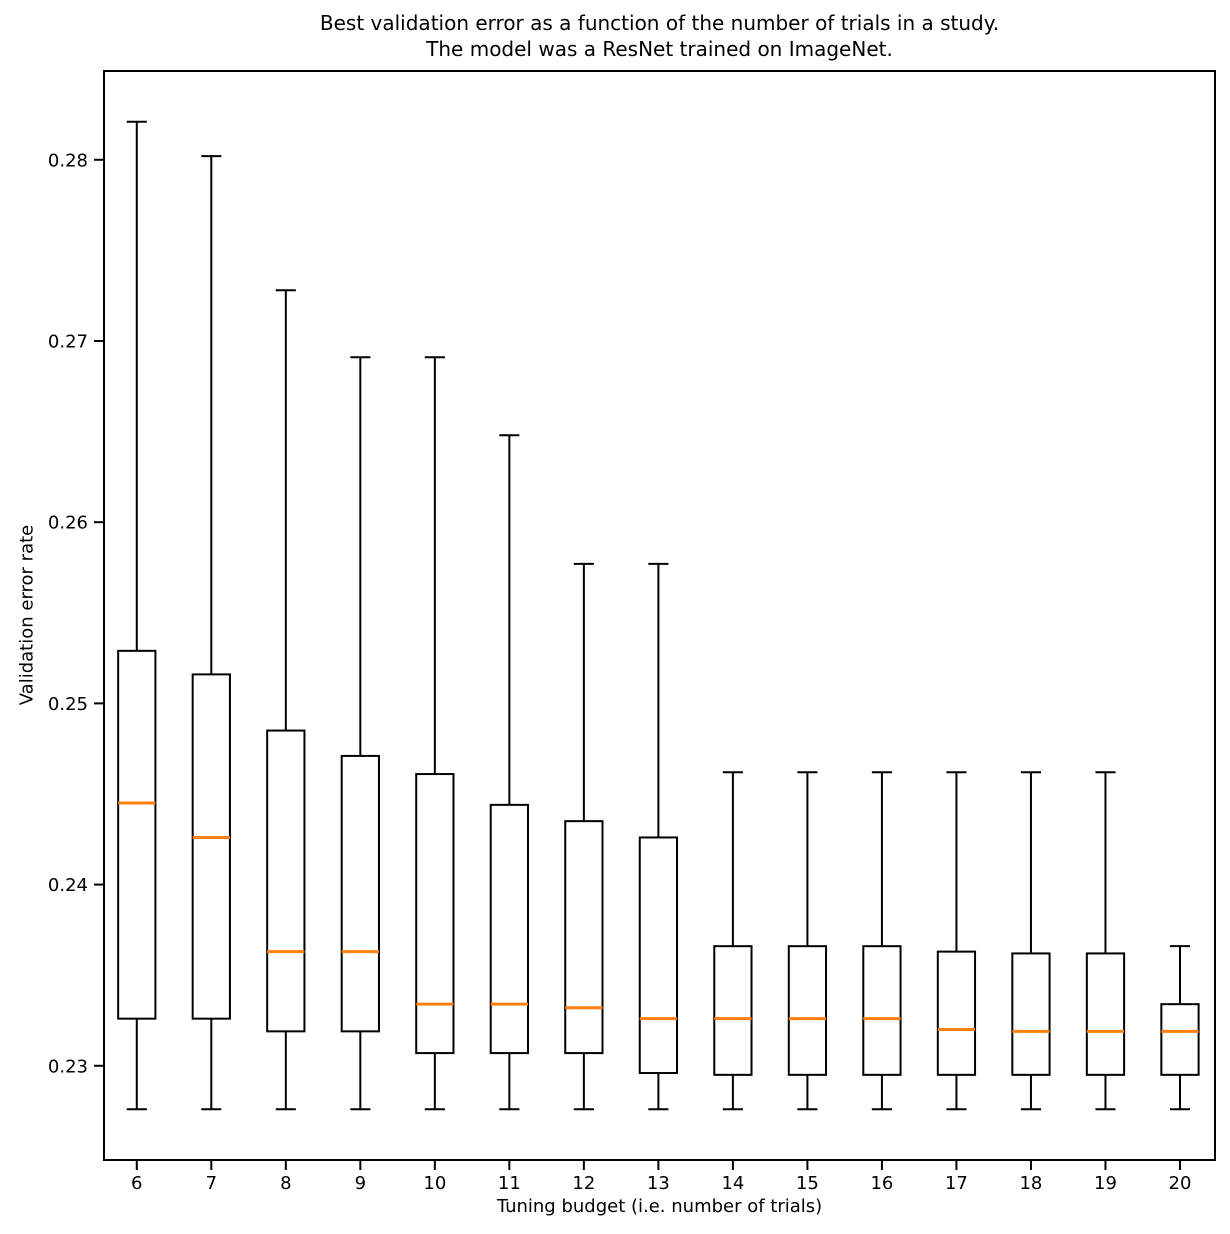  I want to click on x-tick-label: 6, so click(136, 1183).